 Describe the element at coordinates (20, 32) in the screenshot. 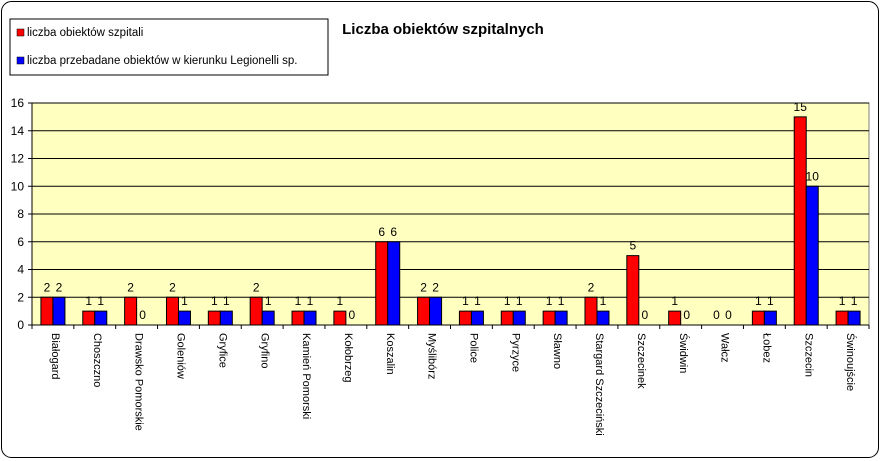

I see `legend-swatch` at that location.